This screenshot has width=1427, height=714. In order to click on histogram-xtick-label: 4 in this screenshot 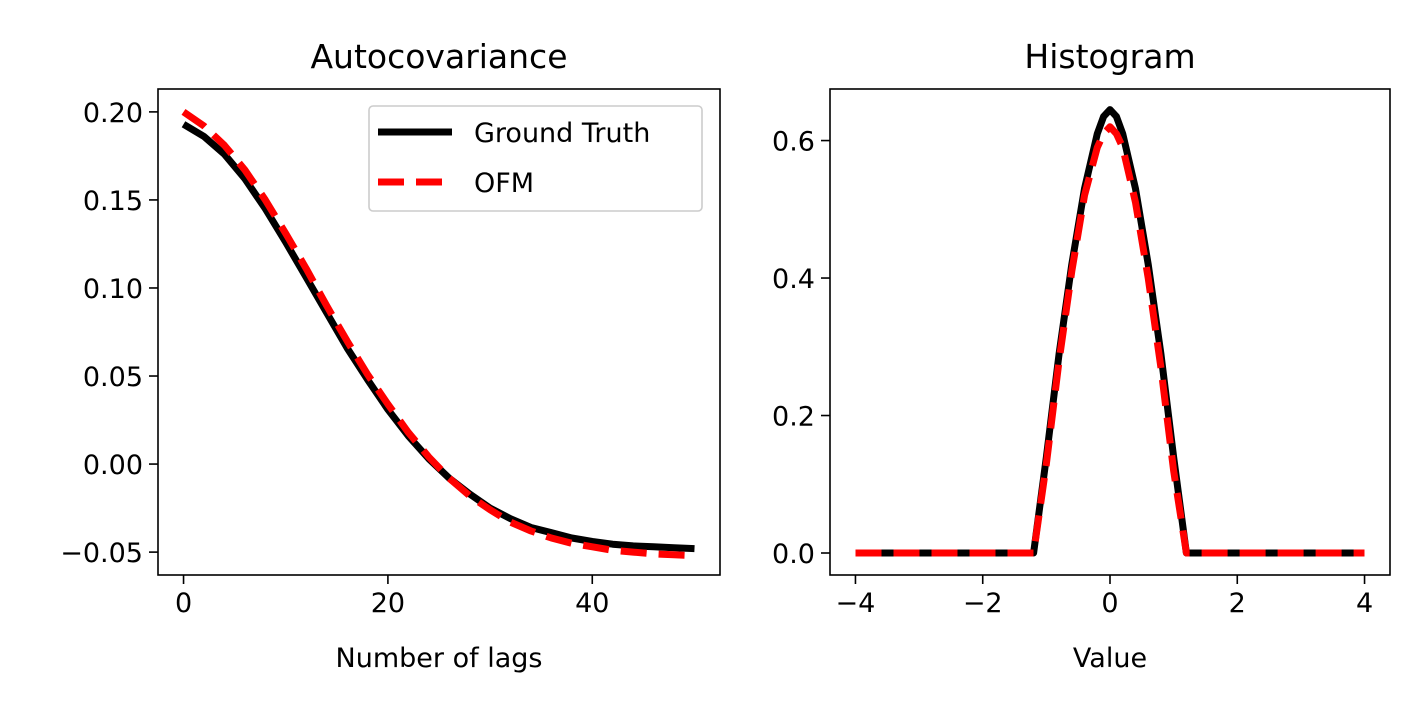, I will do `click(1364, 603)`.